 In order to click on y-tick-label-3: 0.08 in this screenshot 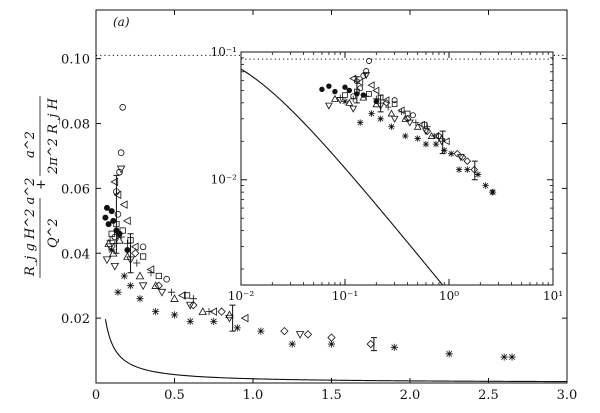, I will do `click(75, 125)`.